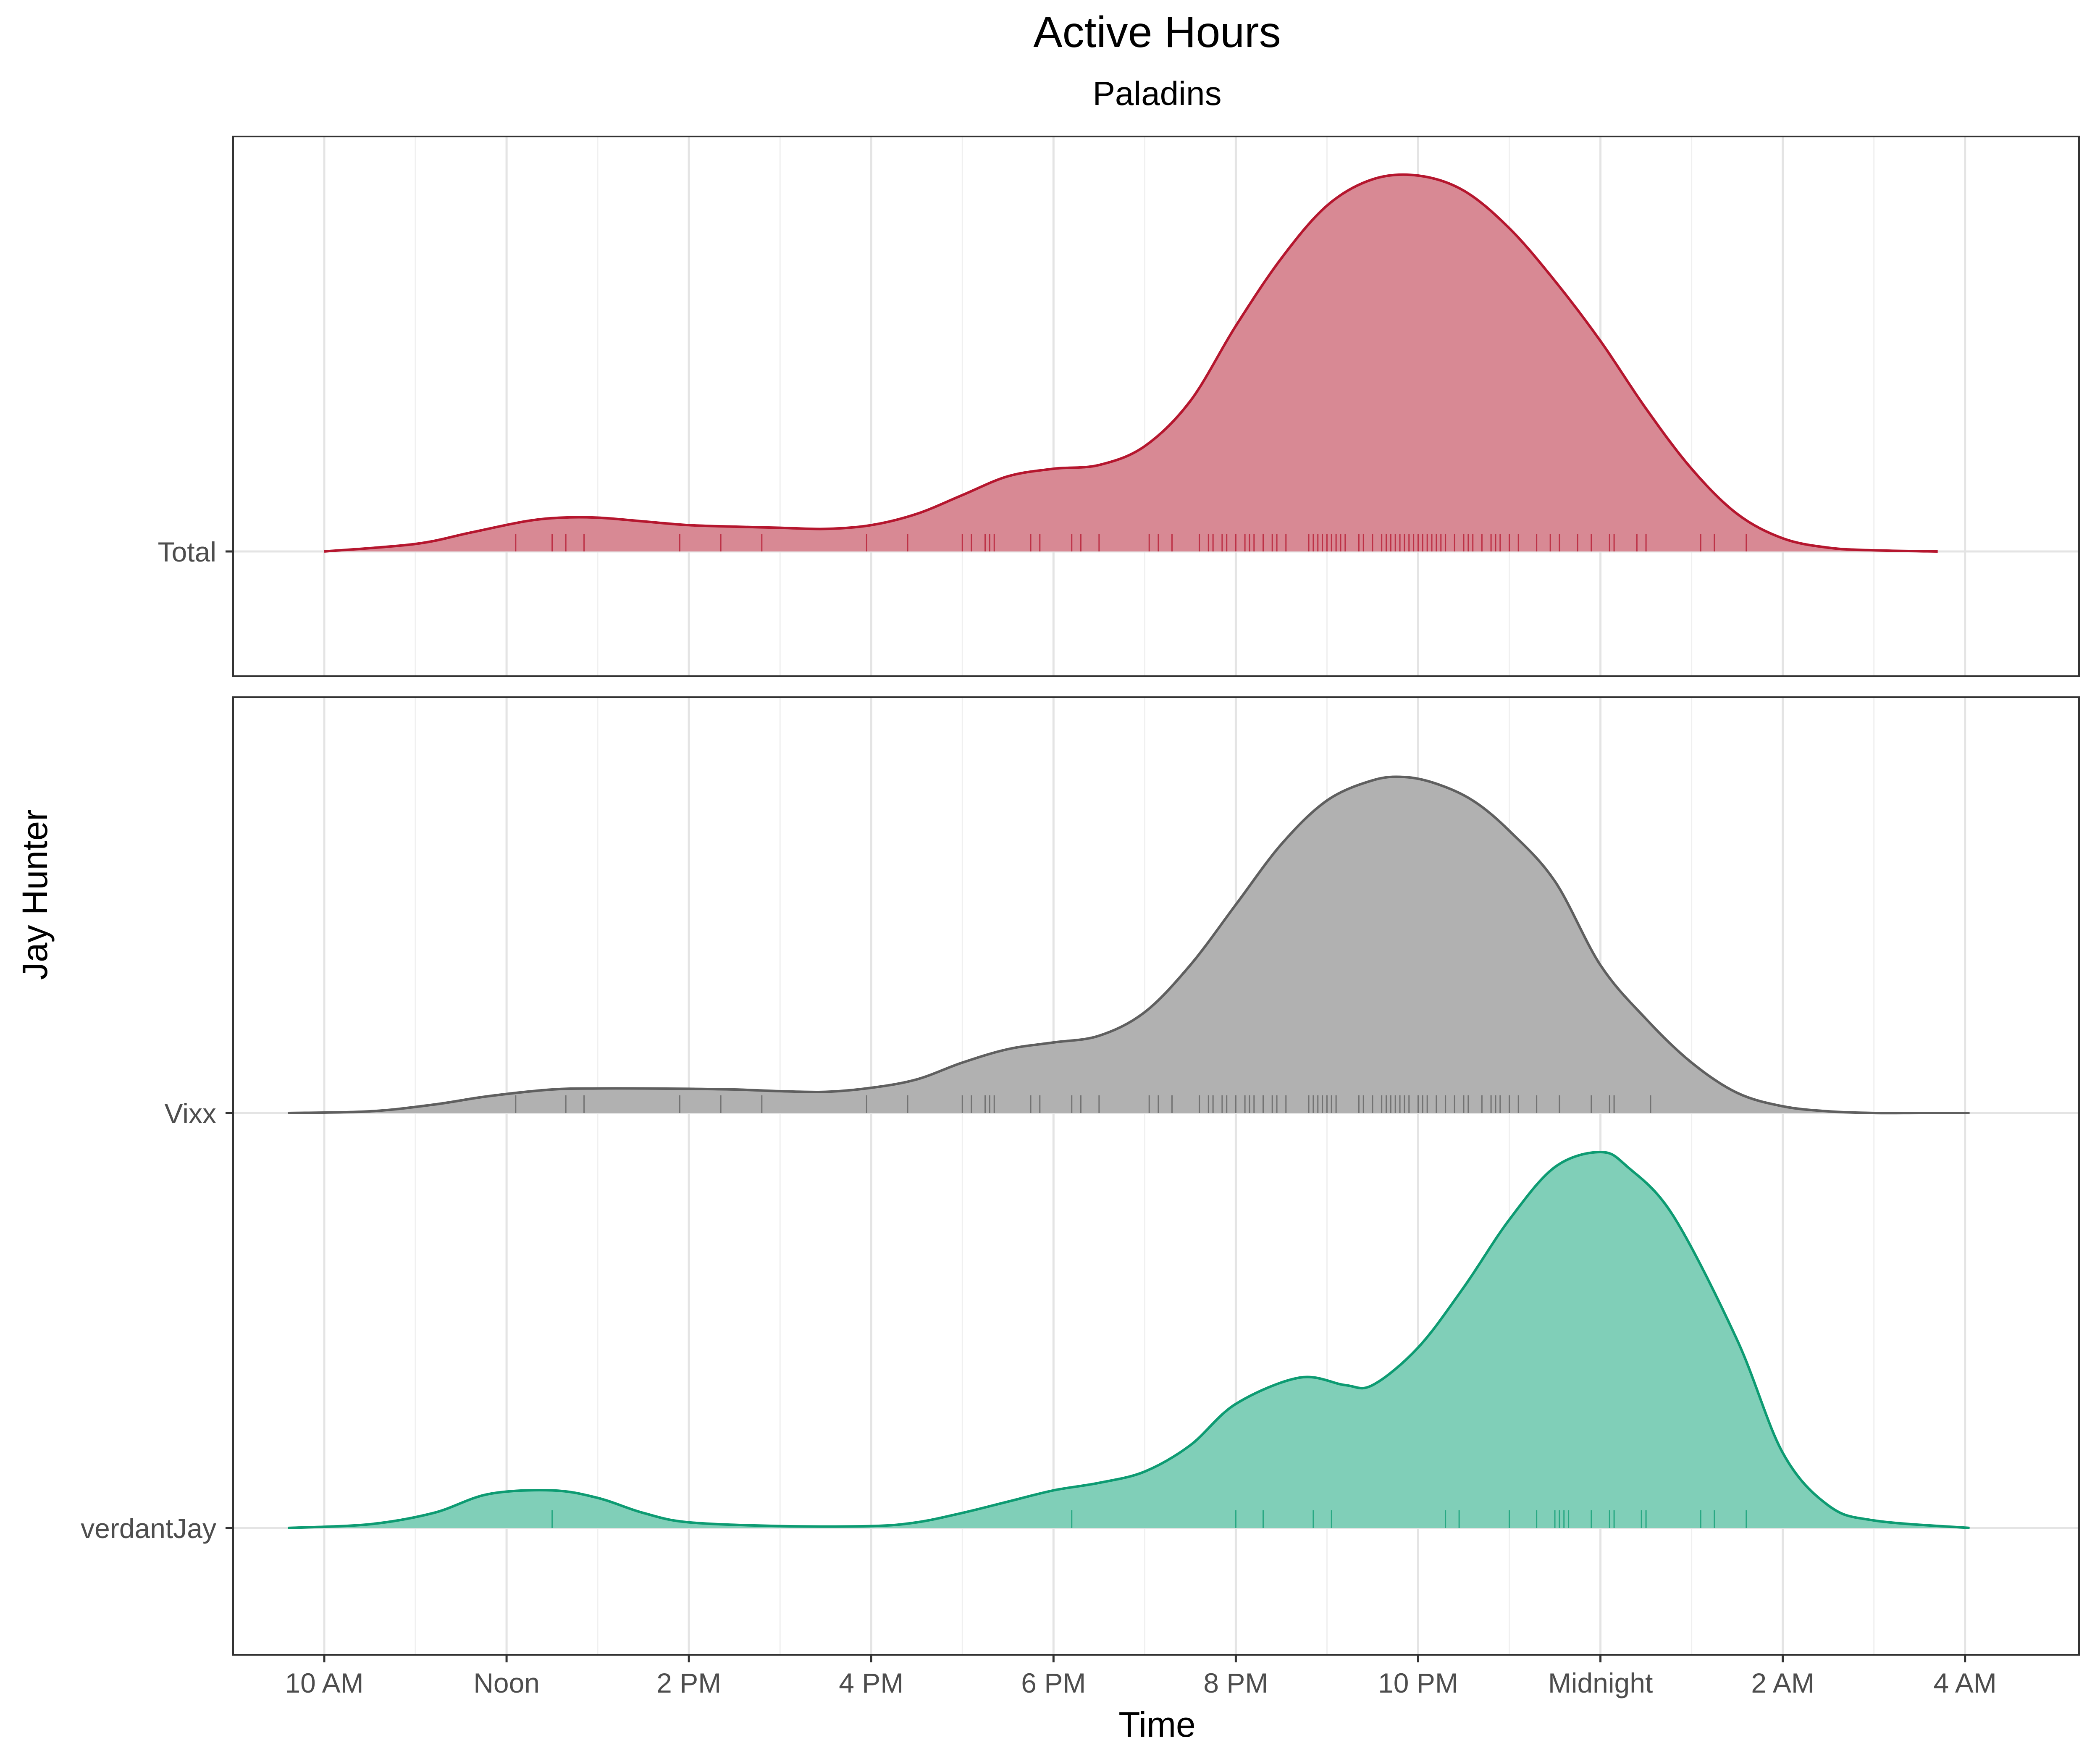  Describe the element at coordinates (1053, 1682) in the screenshot. I see `x-tick-label: 6 PM` at that location.